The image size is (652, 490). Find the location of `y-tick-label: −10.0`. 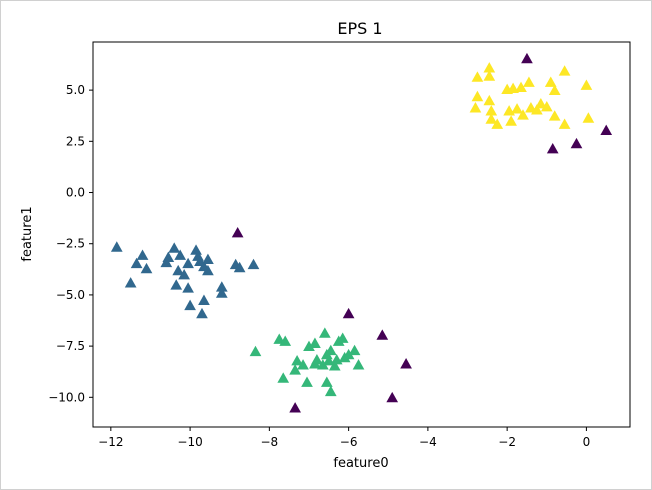

y-tick-label: −10.0 is located at coordinates (66, 397).